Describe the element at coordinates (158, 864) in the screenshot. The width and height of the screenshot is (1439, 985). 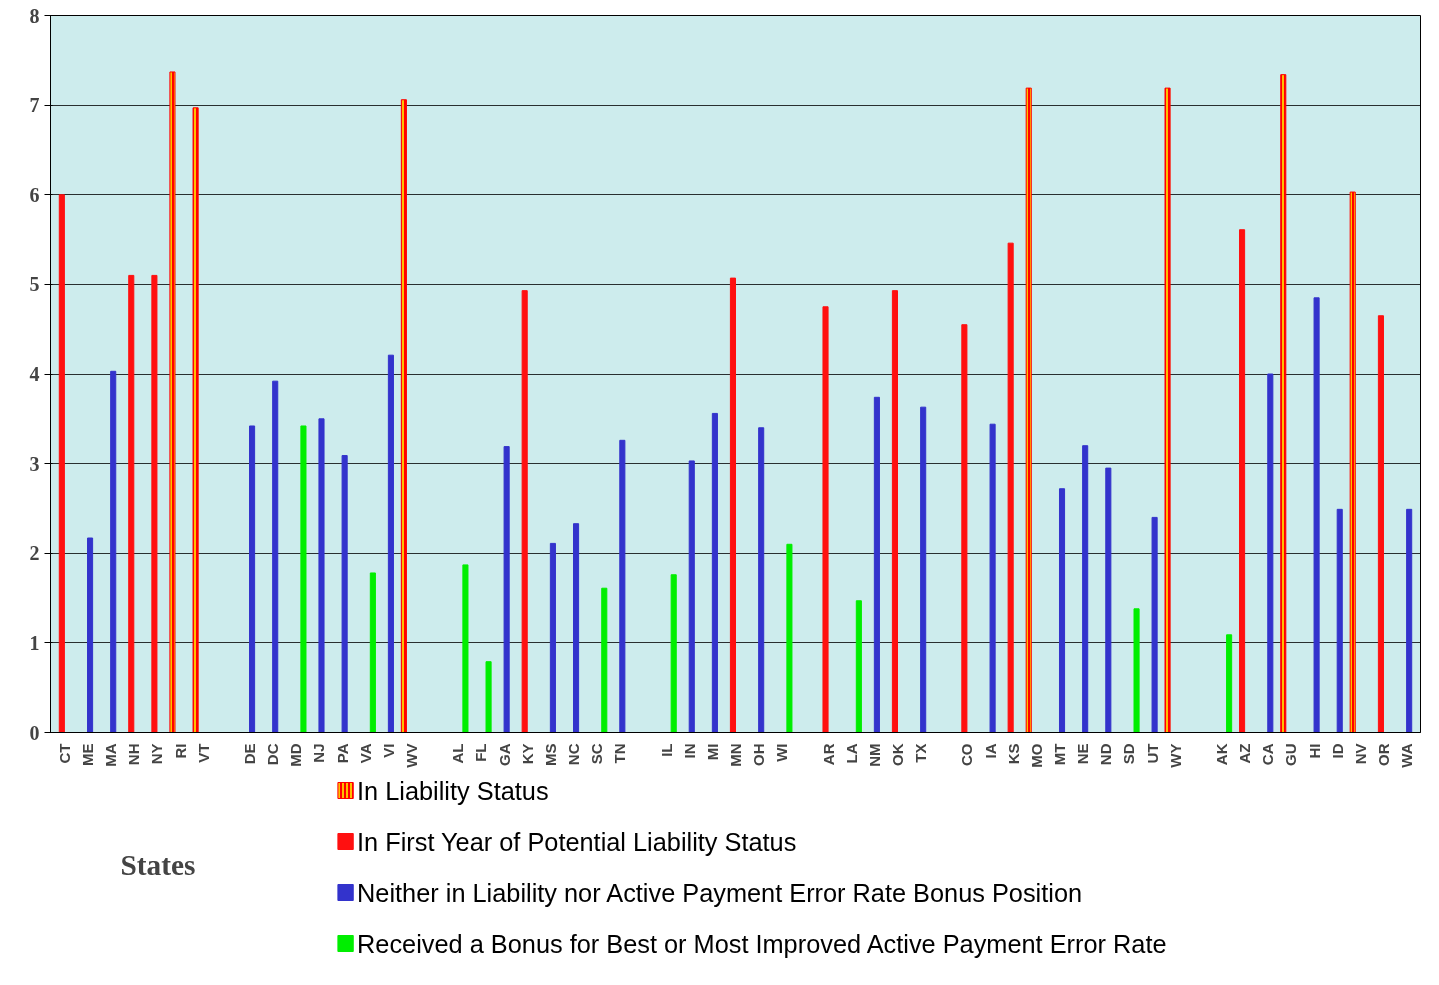
I see `x-axis-title: States` at that location.